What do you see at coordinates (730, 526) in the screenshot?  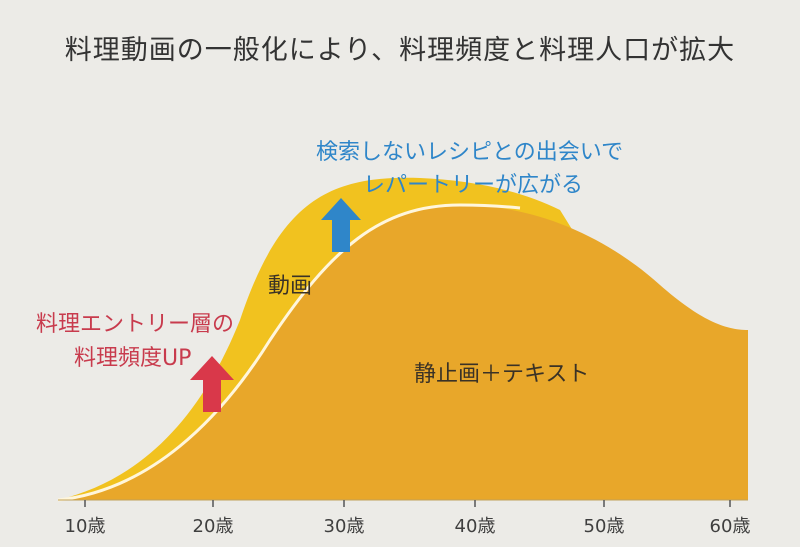 I see `x-tick-label: 60歳` at bounding box center [730, 526].